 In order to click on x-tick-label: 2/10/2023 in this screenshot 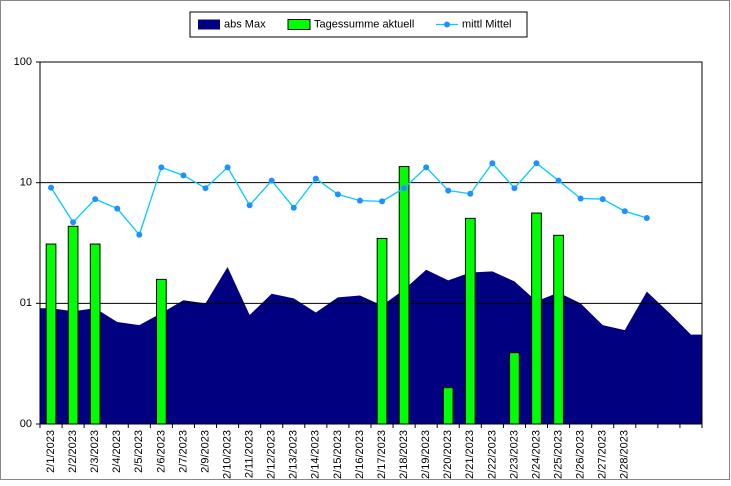, I will do `click(227, 454)`.